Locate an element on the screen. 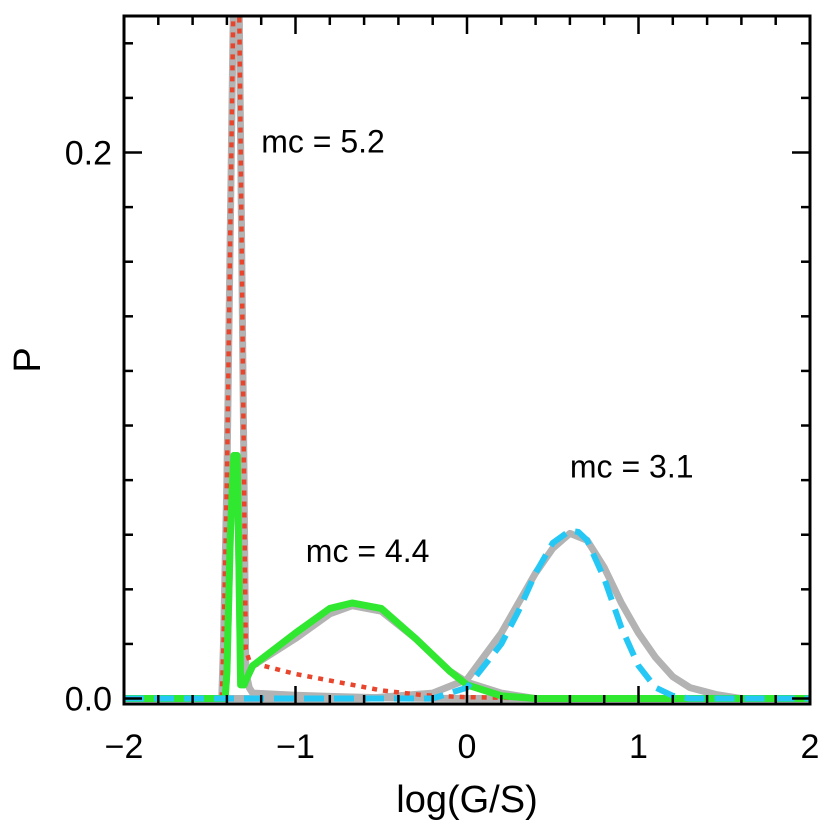  curve-annotation: mc = 4.4 is located at coordinates (368, 551).